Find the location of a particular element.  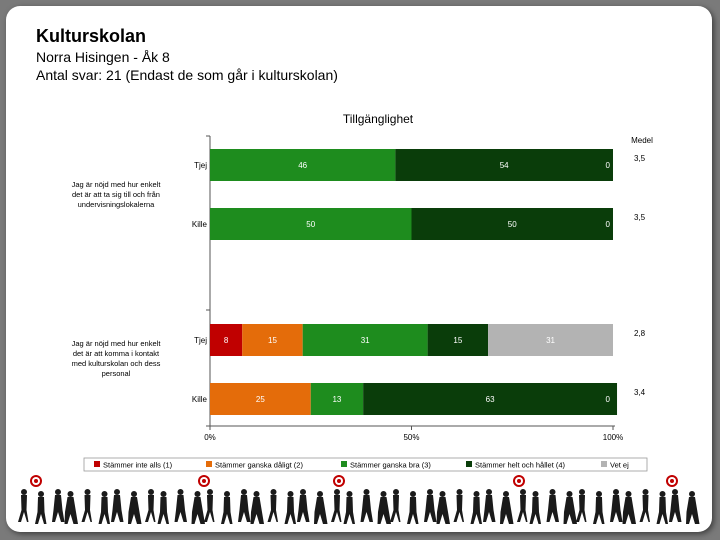

mean-value-3: 3,4 is located at coordinates (640, 392).